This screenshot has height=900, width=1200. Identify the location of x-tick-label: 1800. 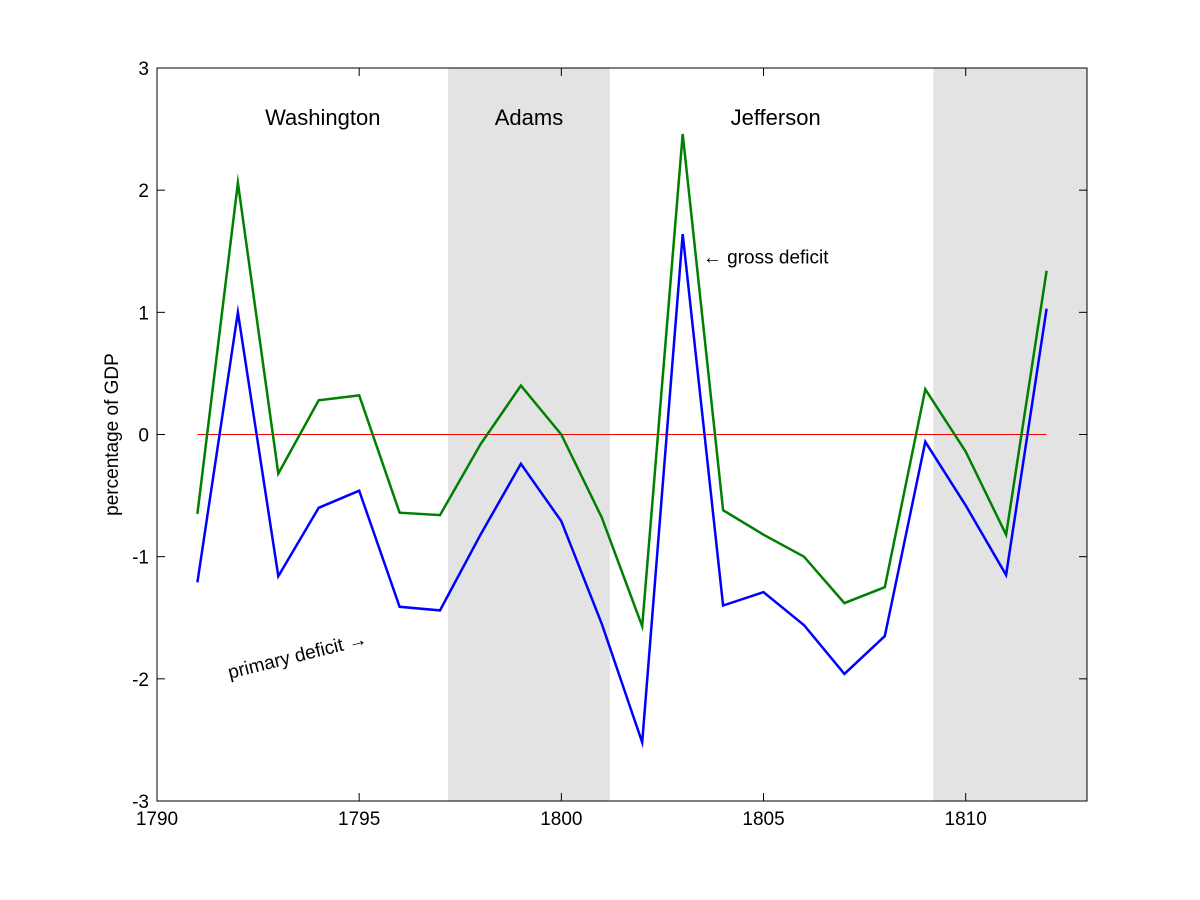
(561, 819).